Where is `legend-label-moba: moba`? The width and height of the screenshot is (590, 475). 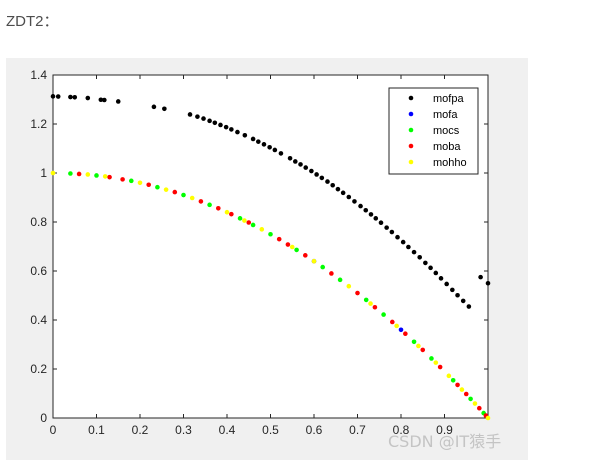
legend-label-moba: moba is located at coordinates (447, 147).